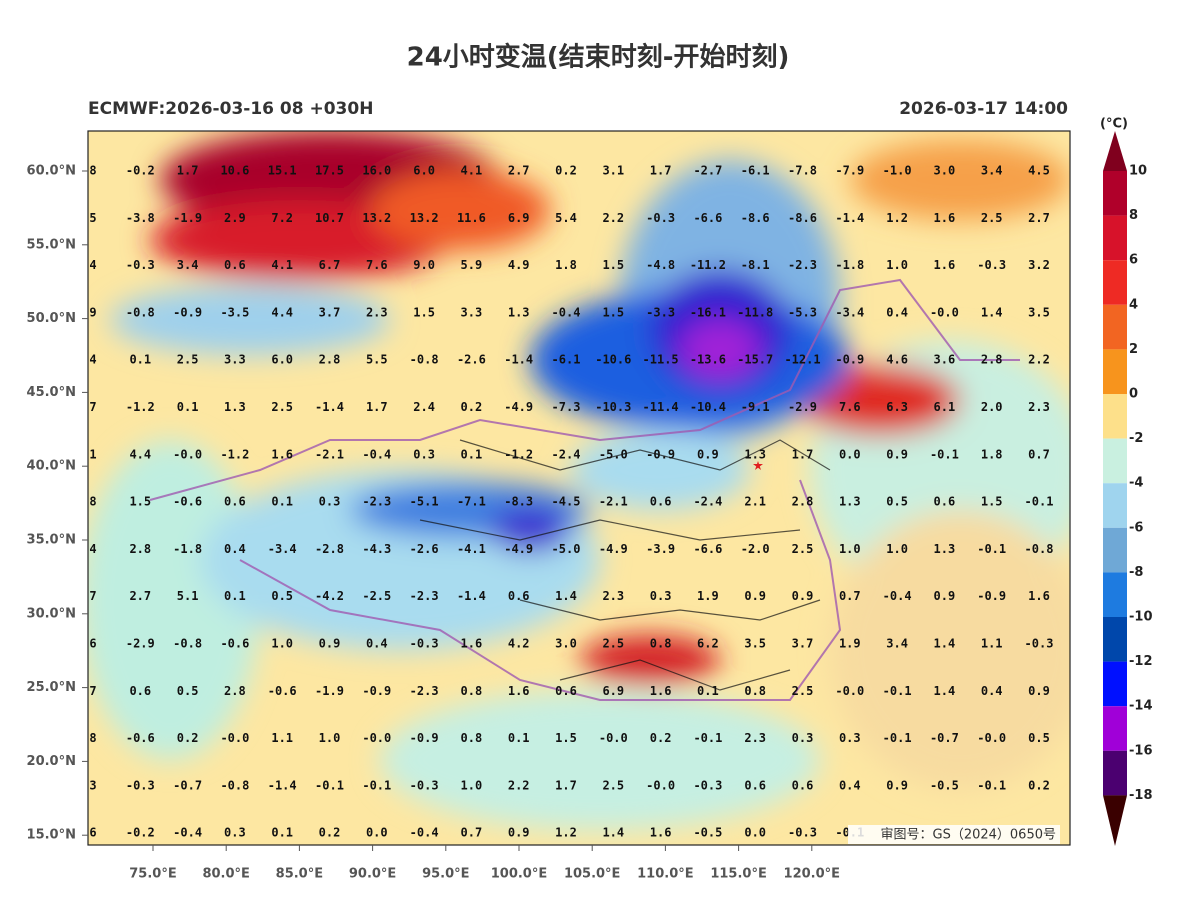 This screenshot has width=1201, height=900. What do you see at coordinates (944, 738) in the screenshot?
I see `grid-value: -0.7` at bounding box center [944, 738].